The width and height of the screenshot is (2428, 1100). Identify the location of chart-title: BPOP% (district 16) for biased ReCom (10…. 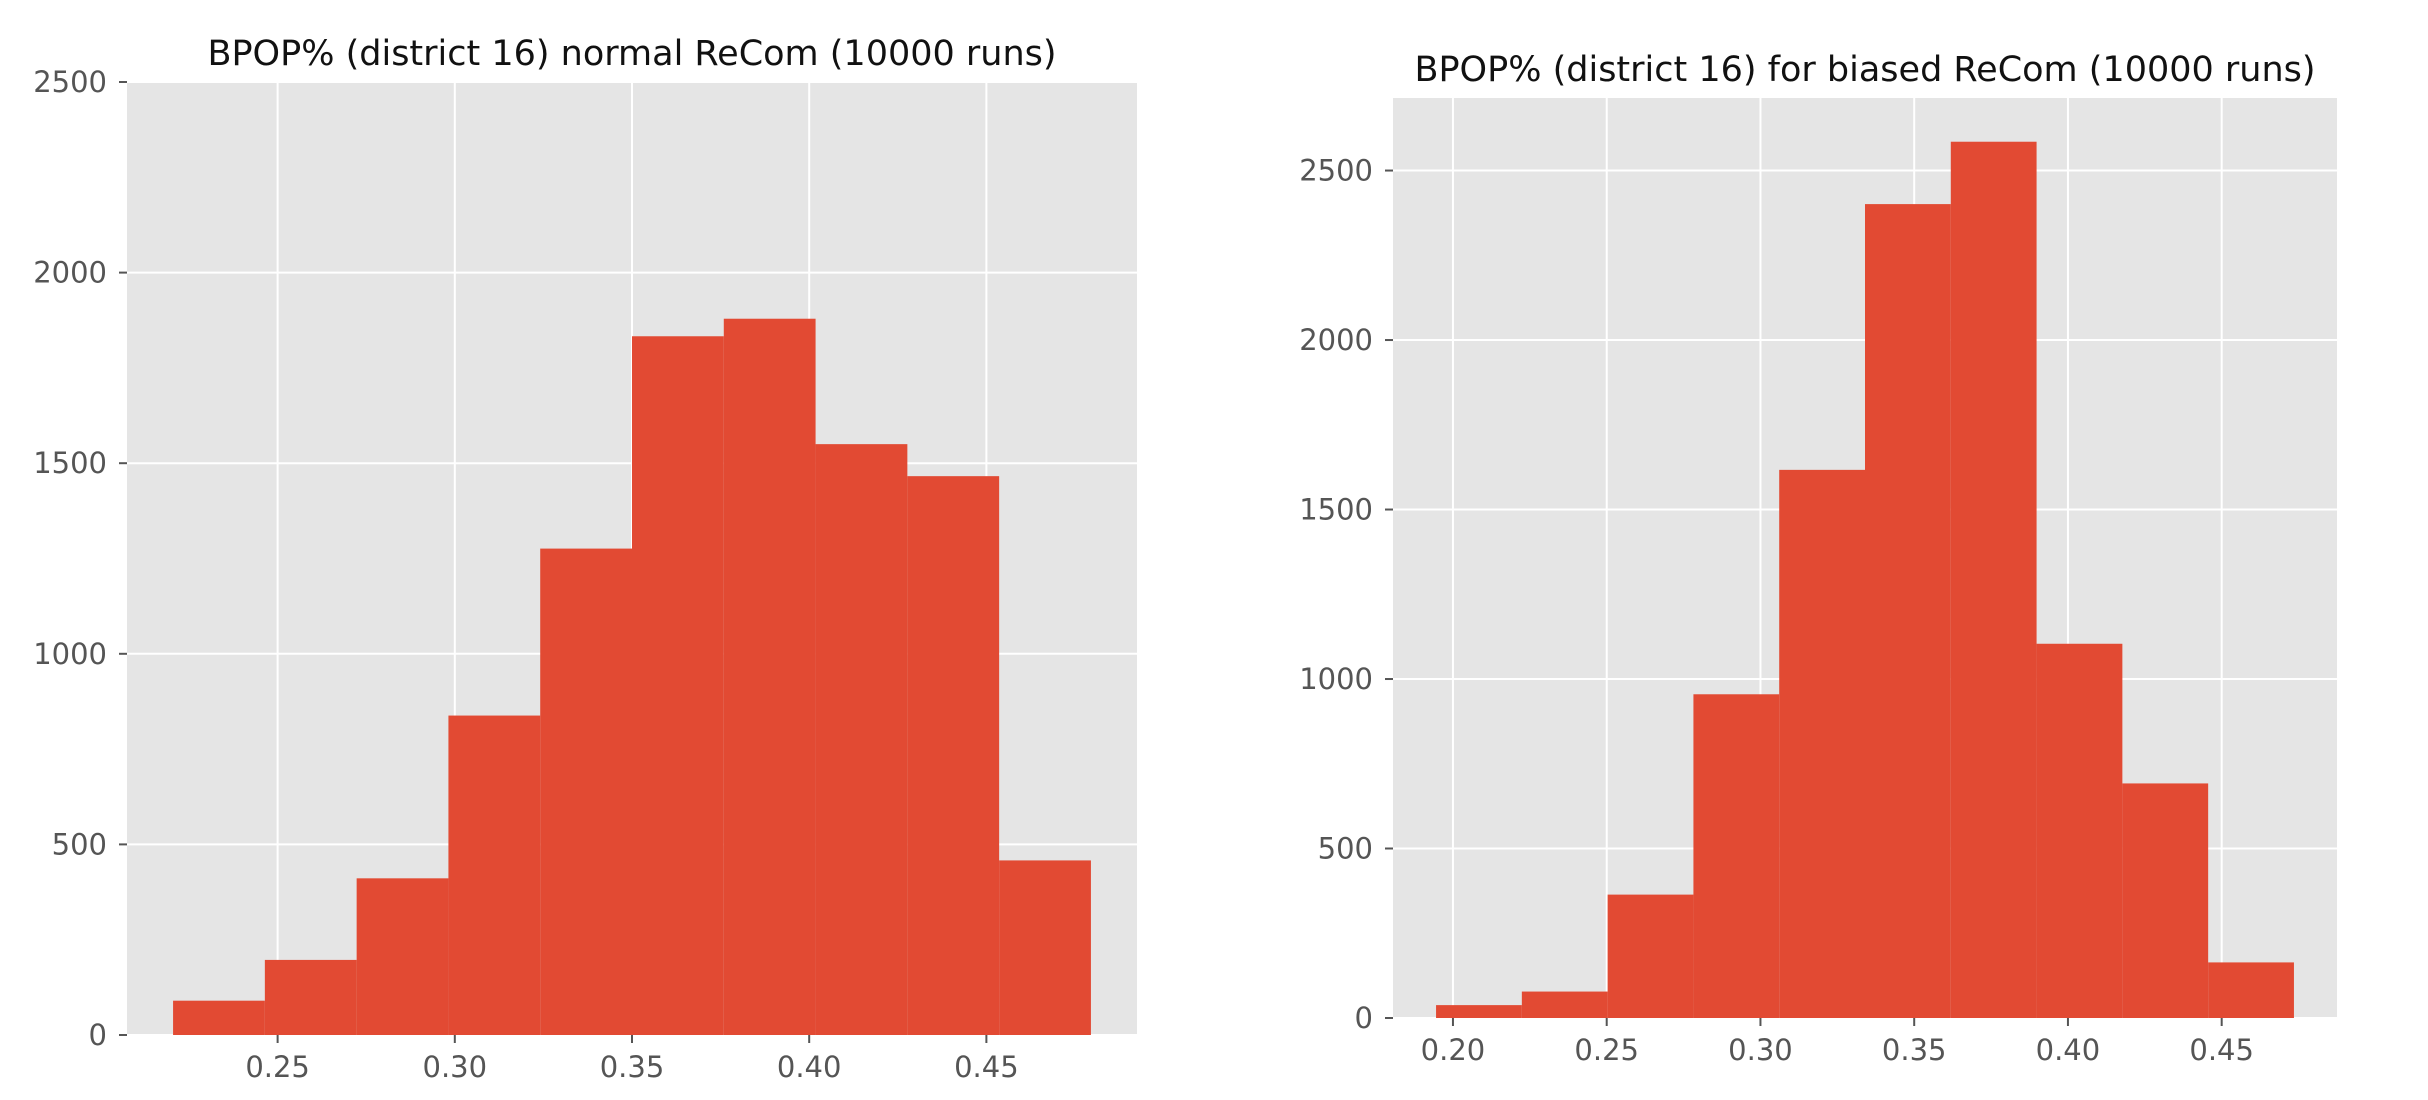
(1864, 70).